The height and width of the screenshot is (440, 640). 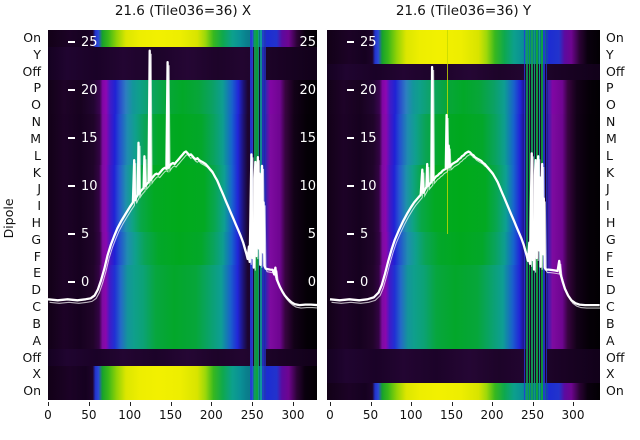 What do you see at coordinates (293, 415) in the screenshot?
I see `x-tick-label: 300` at bounding box center [293, 415].